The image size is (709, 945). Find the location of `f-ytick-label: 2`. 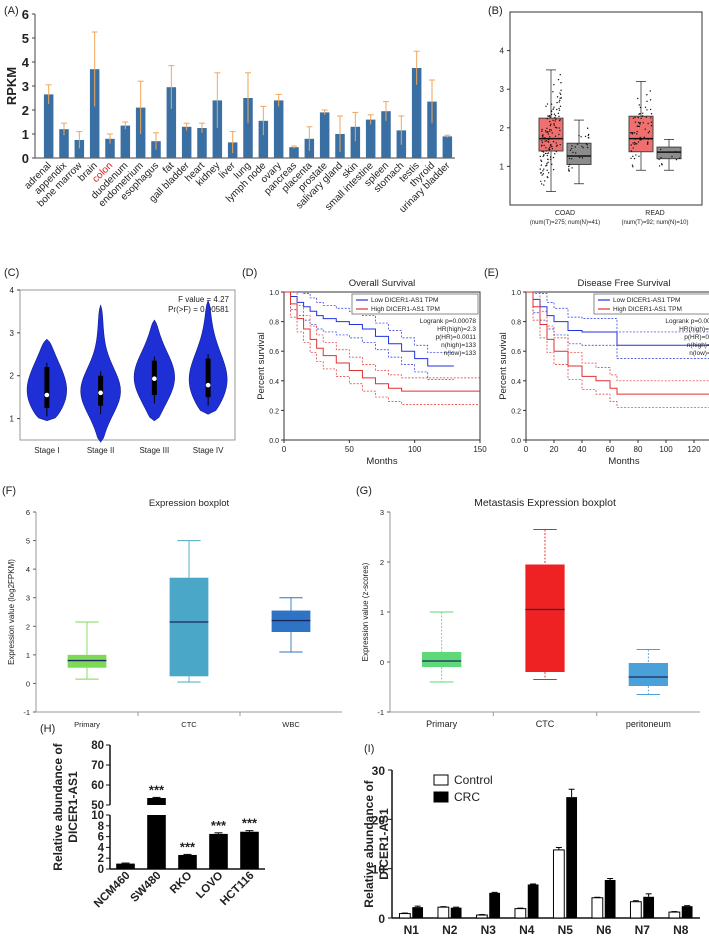

f-ytick-label: 2 is located at coordinates (28, 626).